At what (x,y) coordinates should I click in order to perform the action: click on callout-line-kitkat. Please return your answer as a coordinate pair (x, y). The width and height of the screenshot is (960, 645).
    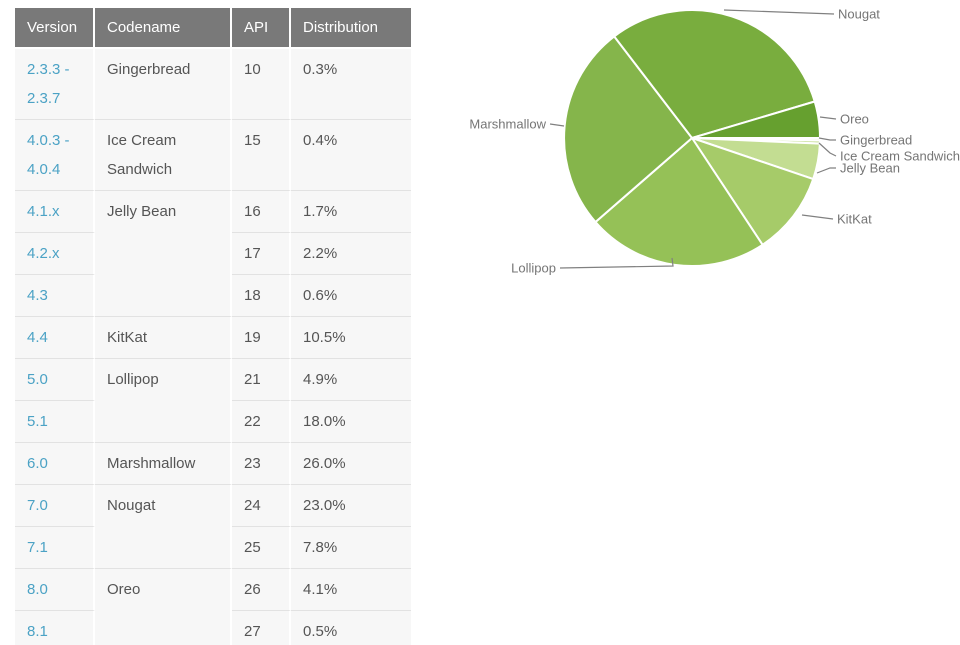
    Looking at the image, I should click on (817, 217).